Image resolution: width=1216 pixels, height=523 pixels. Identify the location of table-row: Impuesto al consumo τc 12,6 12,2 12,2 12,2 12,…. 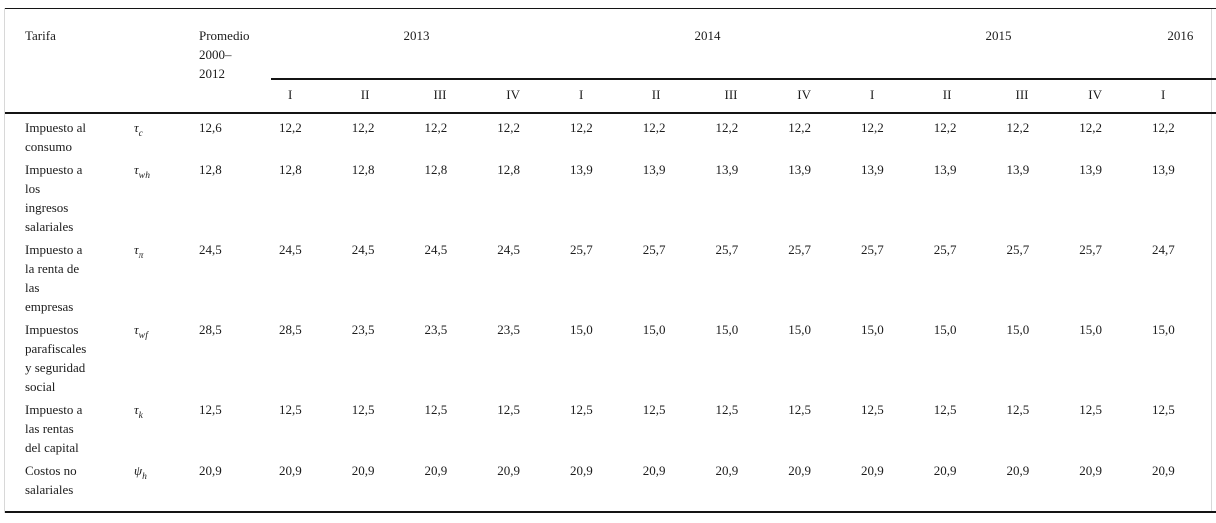
(610, 134).